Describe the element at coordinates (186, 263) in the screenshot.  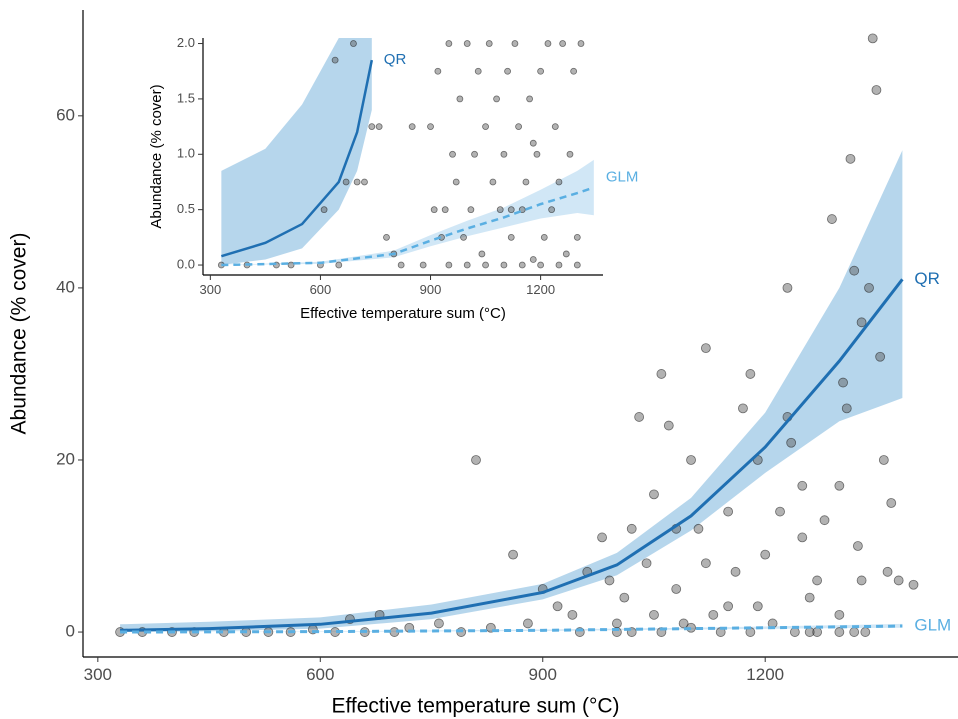
I see `y-tick-label: 0.0` at that location.